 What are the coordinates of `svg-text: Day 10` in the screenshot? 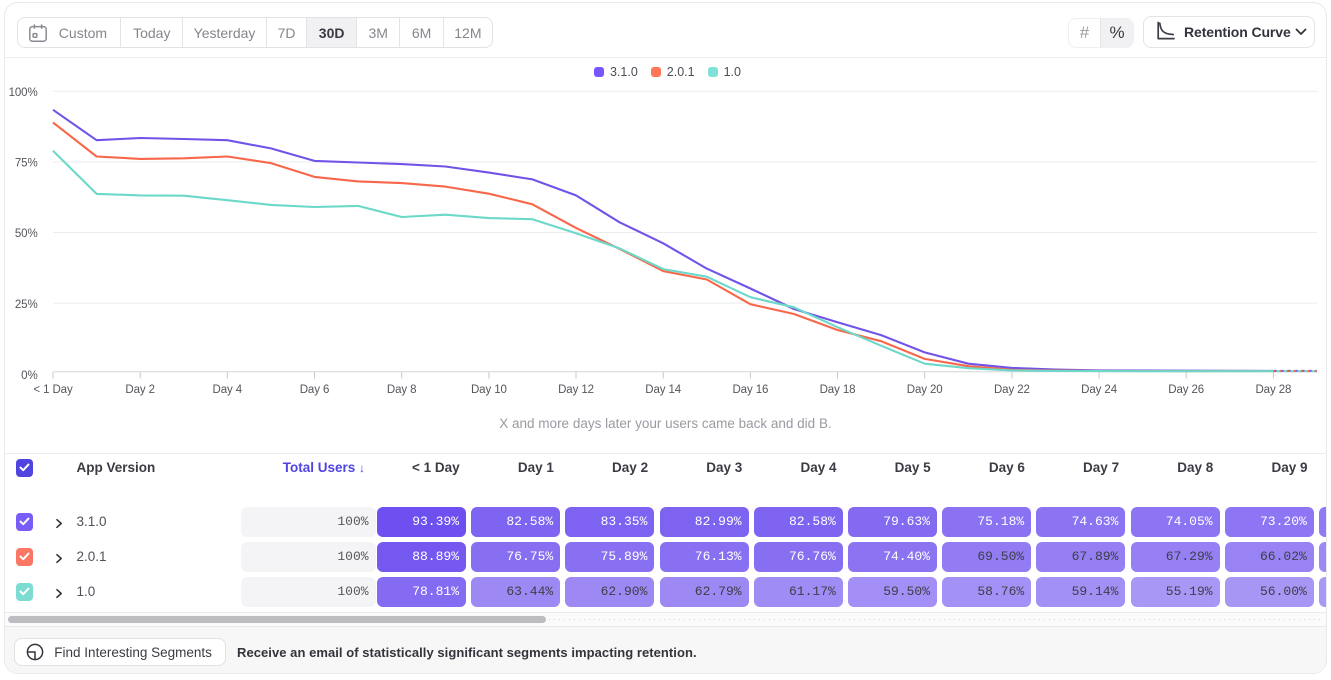 It's located at (489, 390).